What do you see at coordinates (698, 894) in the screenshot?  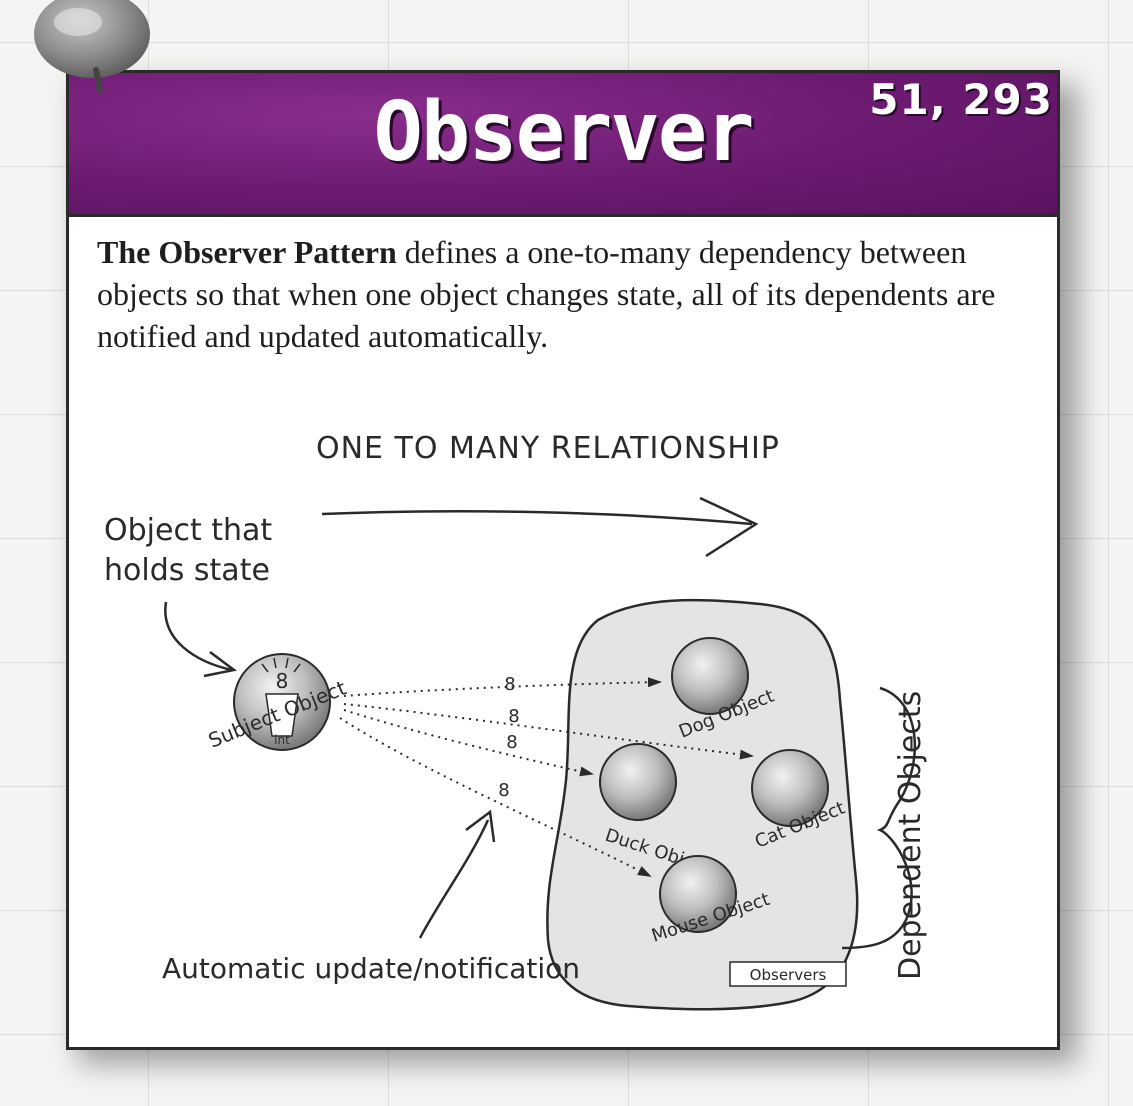 I see `mouse-object` at bounding box center [698, 894].